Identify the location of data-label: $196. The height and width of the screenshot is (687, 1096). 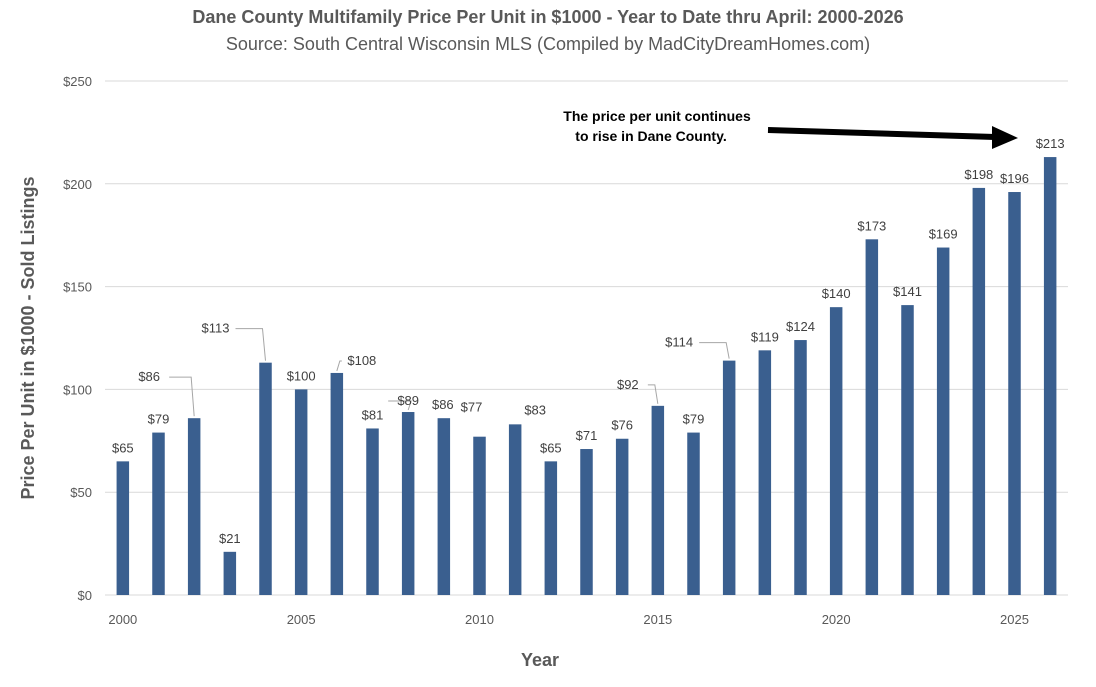
(1014, 178).